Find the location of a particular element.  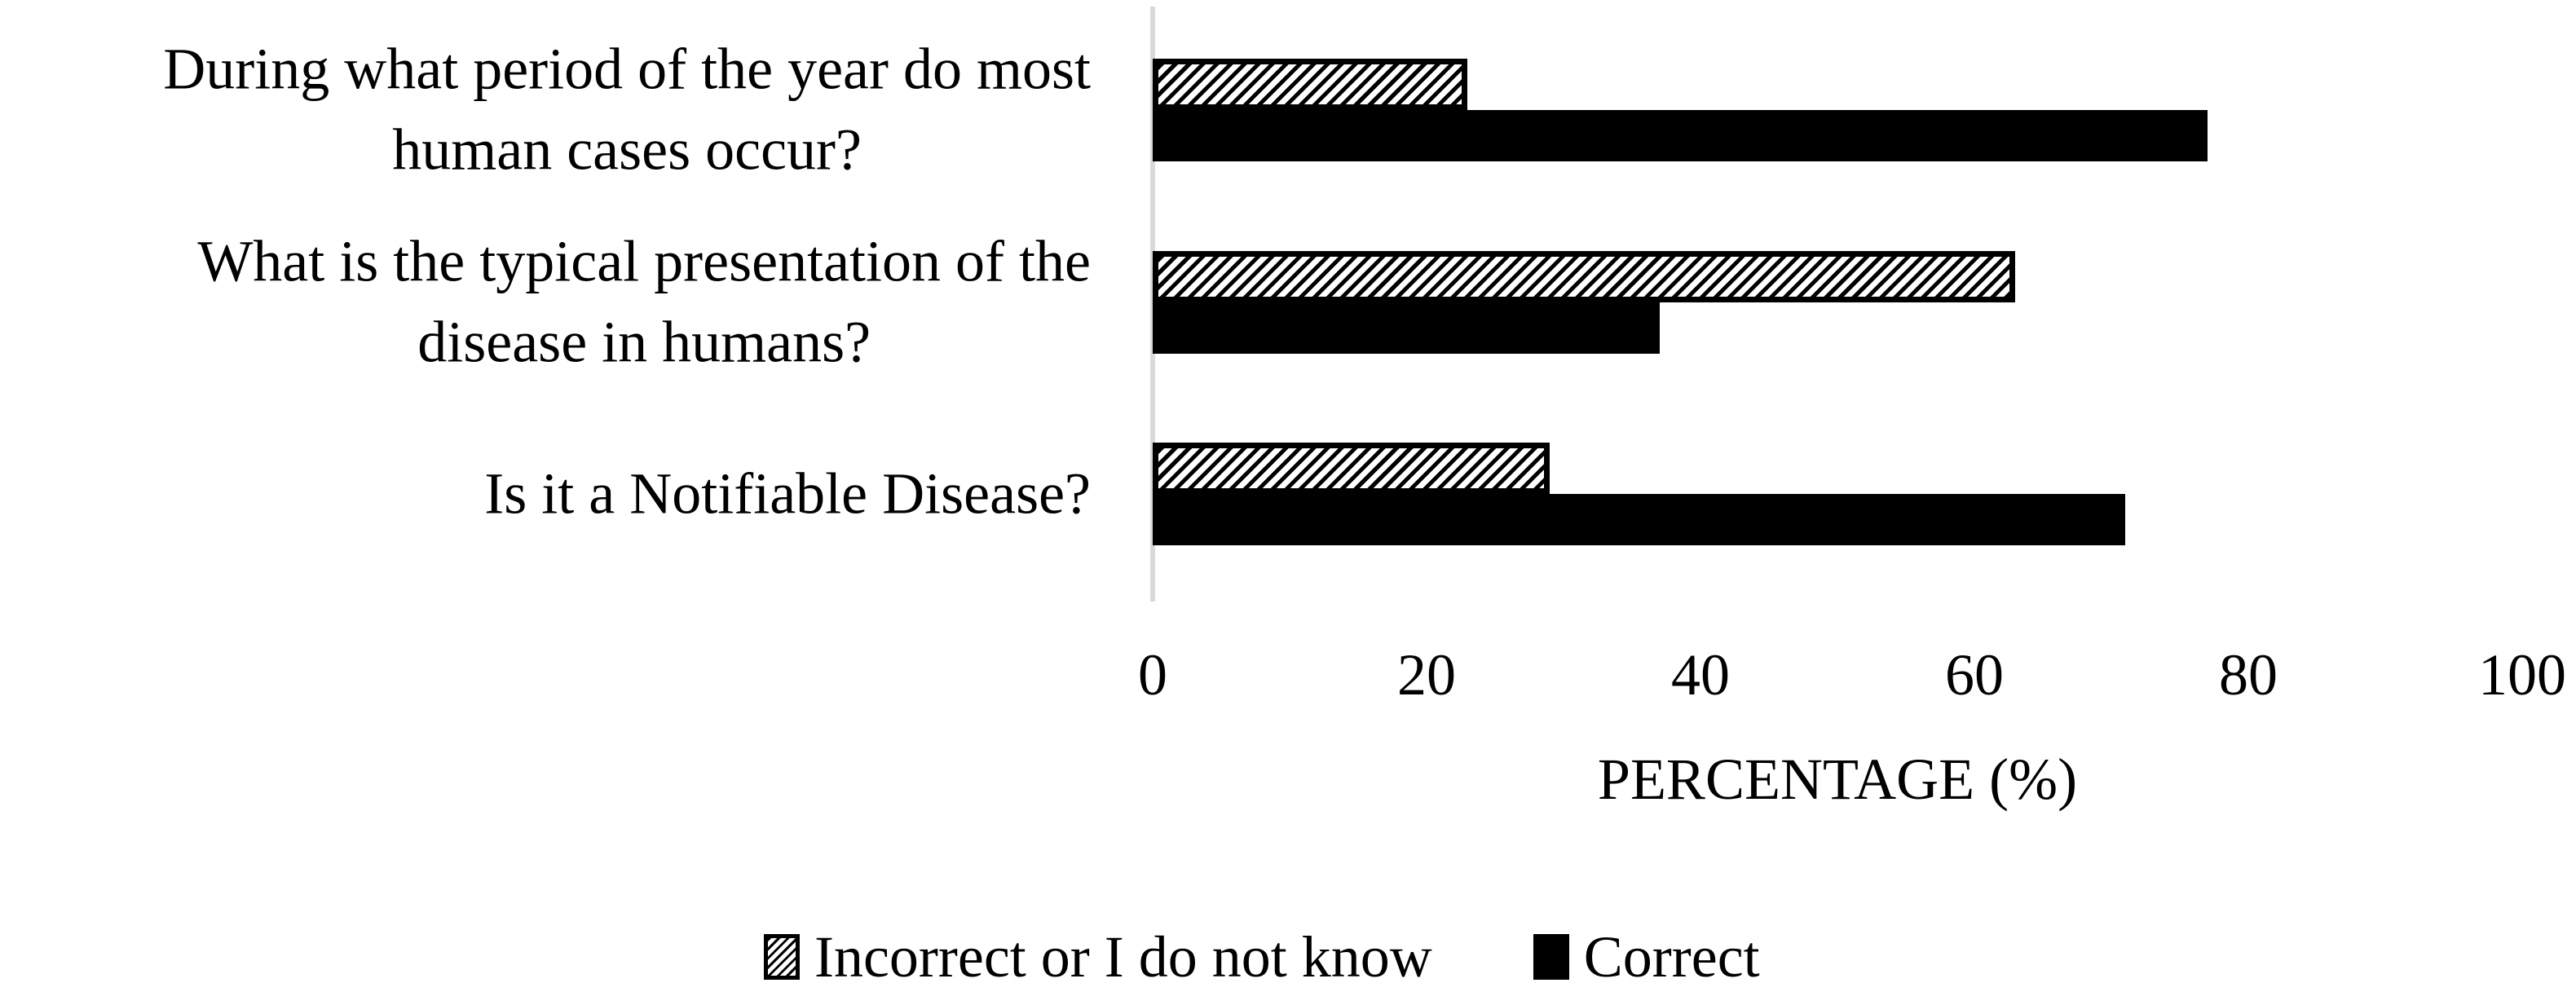

legend-item-correct: Correct is located at coordinates (1646, 957).